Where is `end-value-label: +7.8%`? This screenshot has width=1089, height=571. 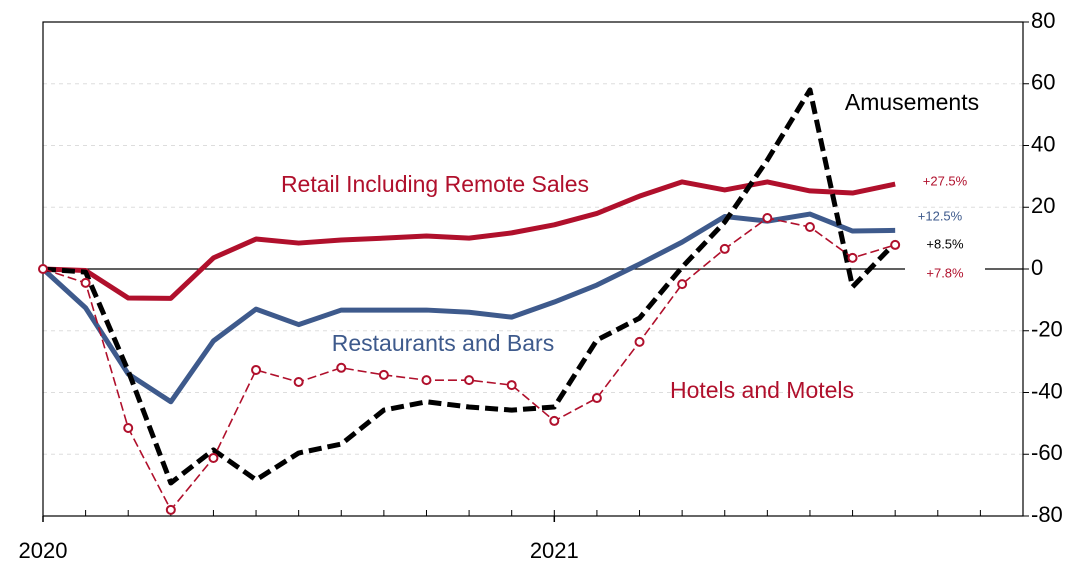
end-value-label: +7.8% is located at coordinates (945, 272).